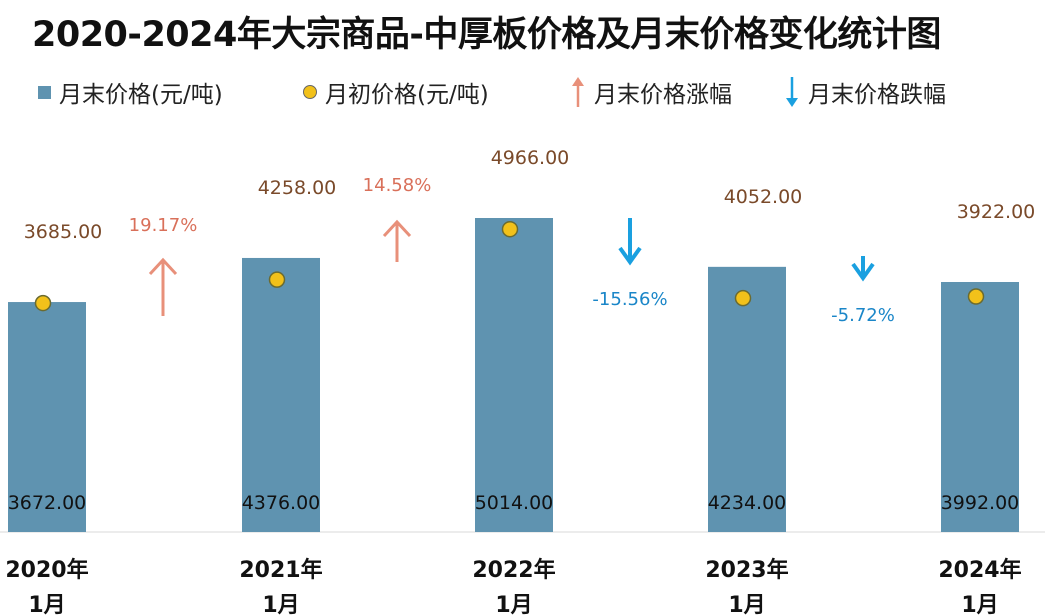  I want to click on bar-value-label-0: 3672.00, so click(47, 503).